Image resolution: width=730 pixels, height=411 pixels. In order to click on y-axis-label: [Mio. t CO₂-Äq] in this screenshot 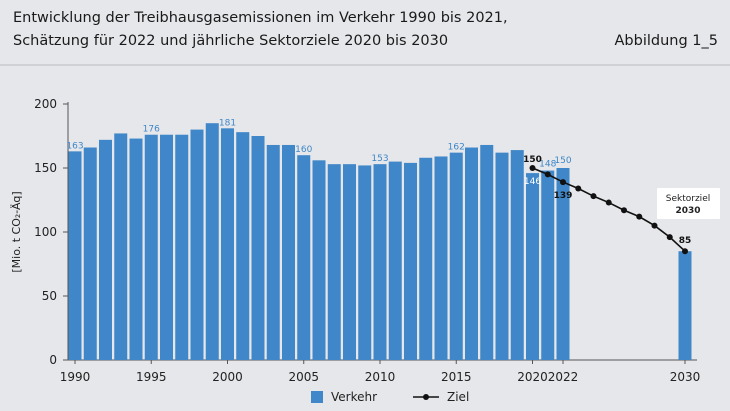, I will do `click(16, 231)`.